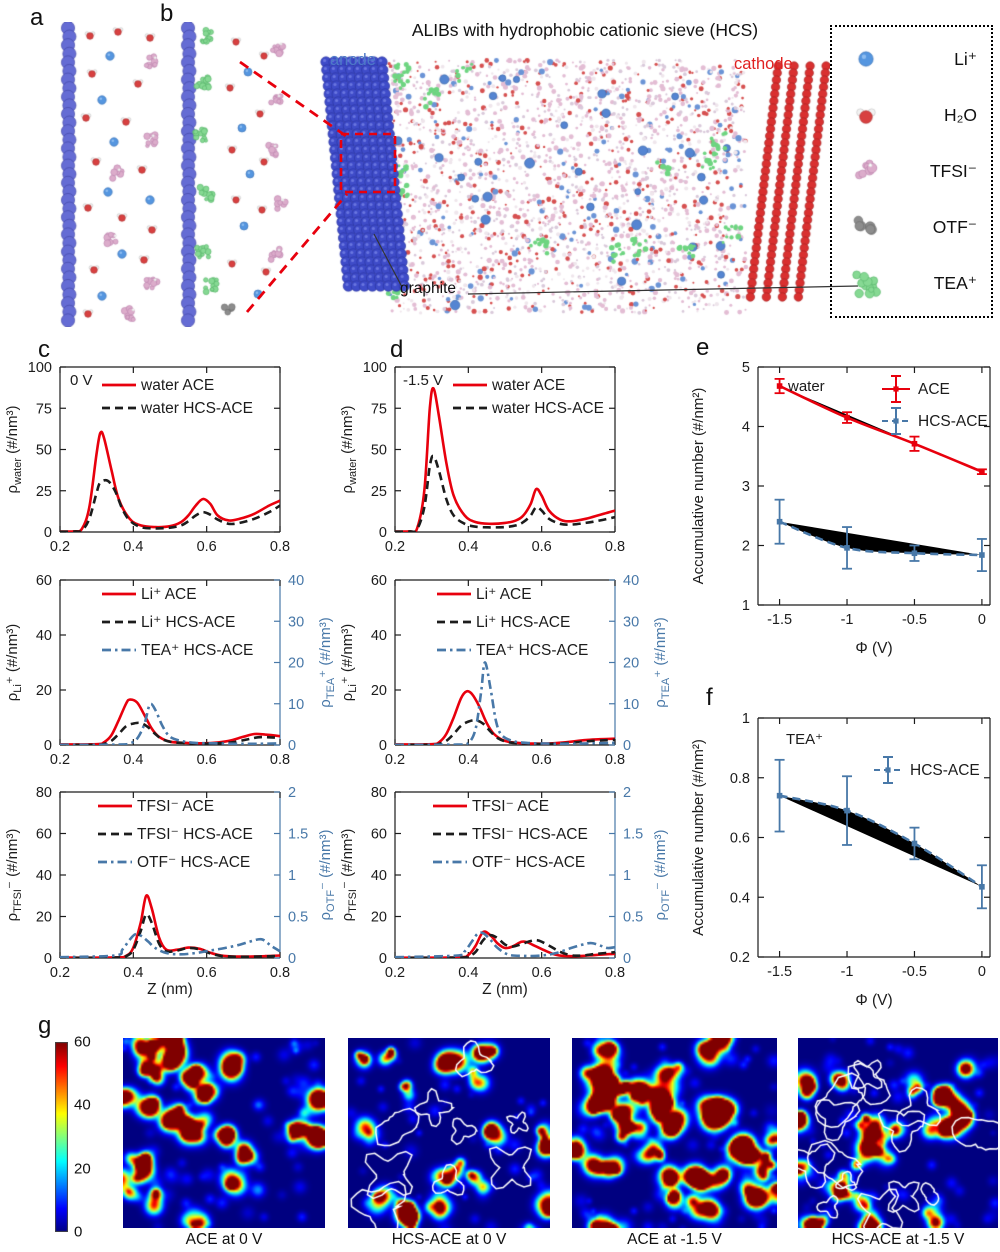 This screenshot has width=1000, height=1252. I want to click on legend-label: water HCS-ACE, so click(547, 408).